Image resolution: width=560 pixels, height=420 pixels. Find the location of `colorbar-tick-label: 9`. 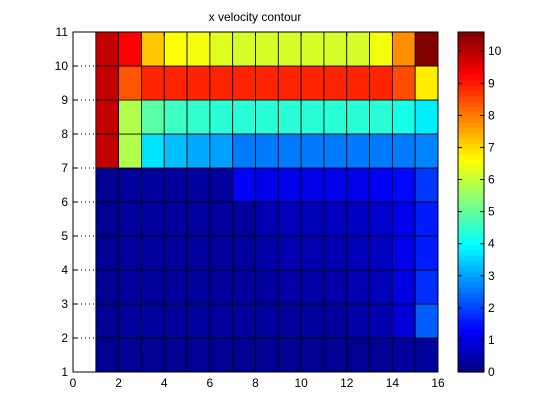

colorbar-tick-label: 9 is located at coordinates (491, 83).